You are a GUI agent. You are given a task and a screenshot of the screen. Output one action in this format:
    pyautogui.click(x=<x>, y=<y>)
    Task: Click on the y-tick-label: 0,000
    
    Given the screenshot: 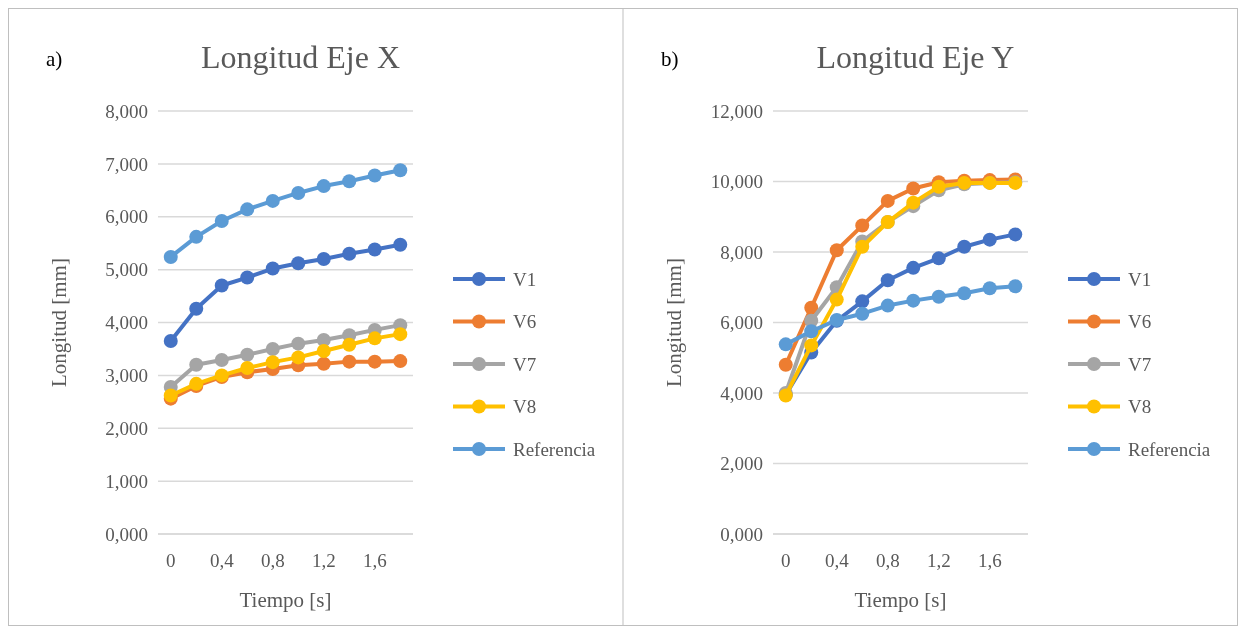 What is the action you would take?
    pyautogui.click(x=126, y=534)
    